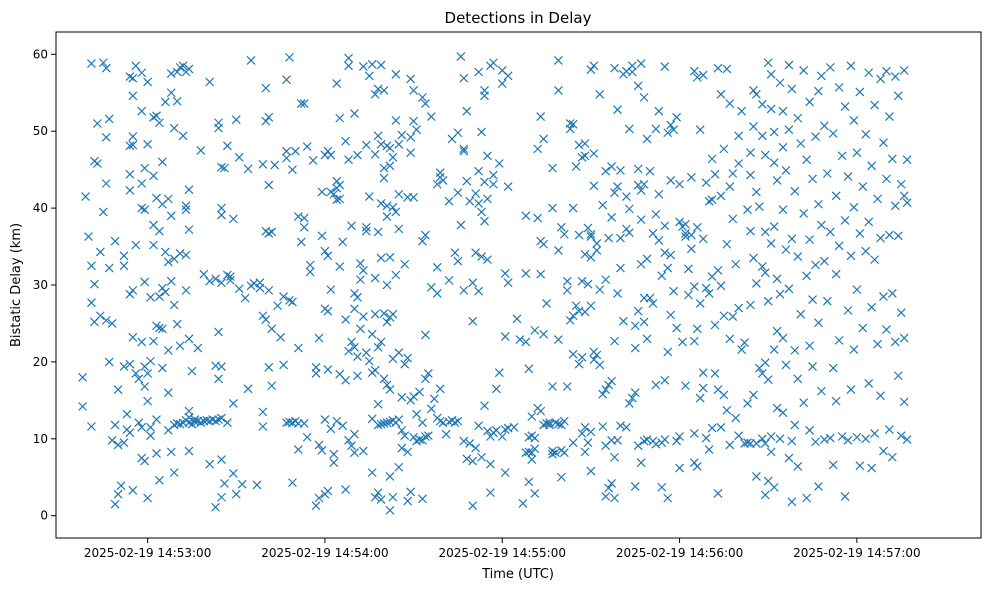 This screenshot has height=590, width=989. Describe the element at coordinates (147, 553) in the screenshot. I see `x-tick-label: 2025-02-19 14:53:00` at that location.